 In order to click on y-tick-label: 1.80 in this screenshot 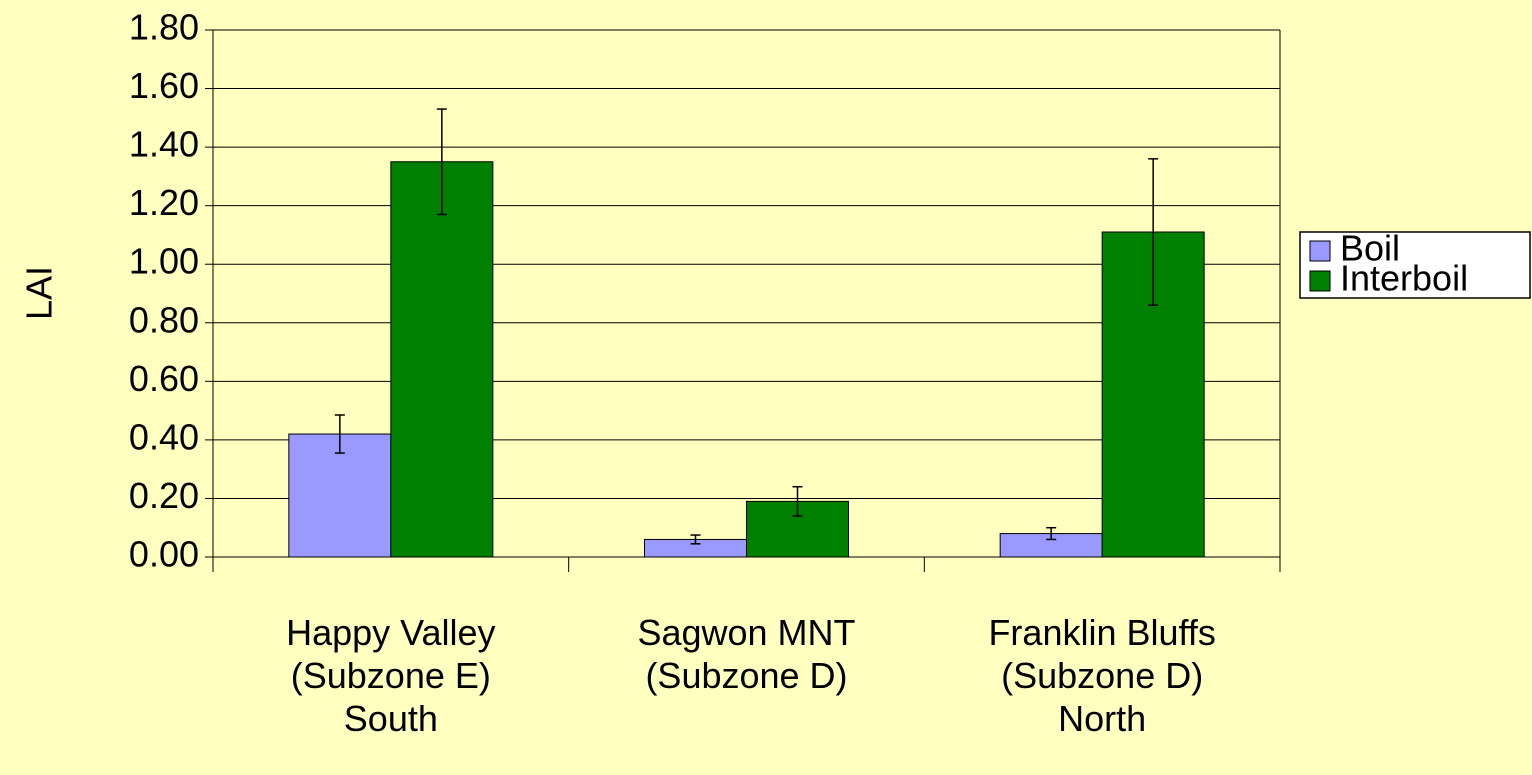, I will do `click(164, 27)`.